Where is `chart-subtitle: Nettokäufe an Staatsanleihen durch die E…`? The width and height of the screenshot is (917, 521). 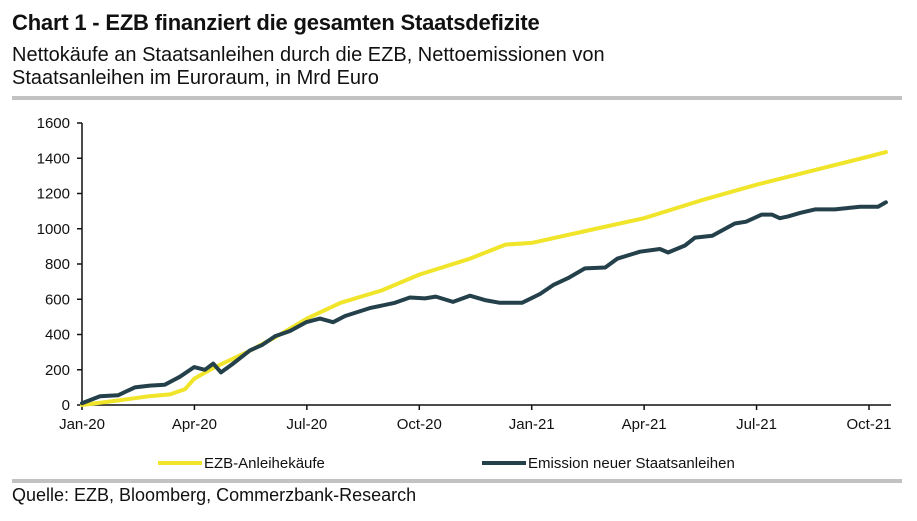 chart-subtitle: Nettokäufe an Staatsanleihen durch die E… is located at coordinates (452, 67).